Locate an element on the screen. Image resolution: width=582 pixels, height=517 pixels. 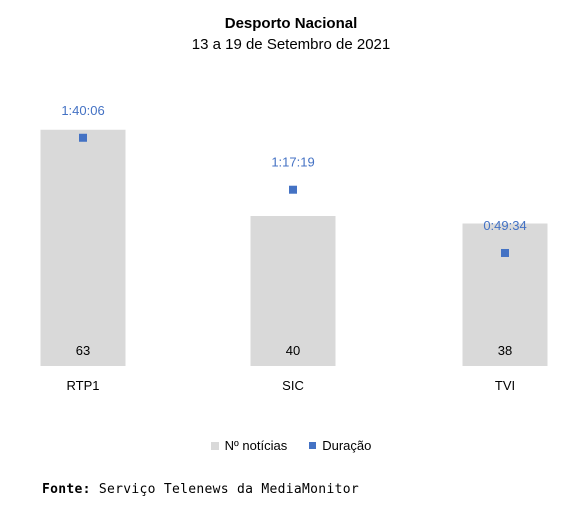
x-tick-label: SIC is located at coordinates (293, 385).